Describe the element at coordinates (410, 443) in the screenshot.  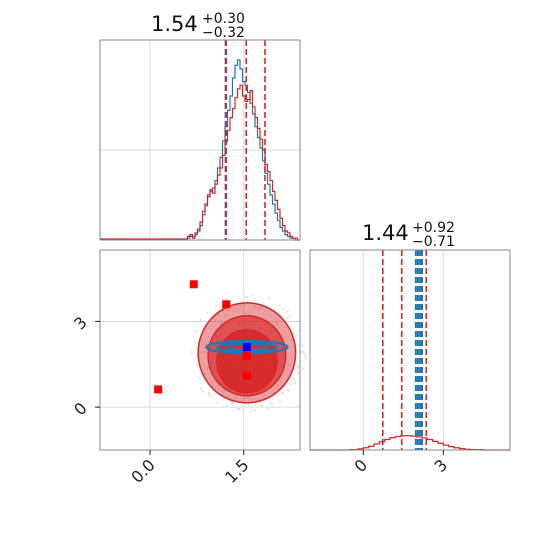
I see `hist-y-series-red` at that location.